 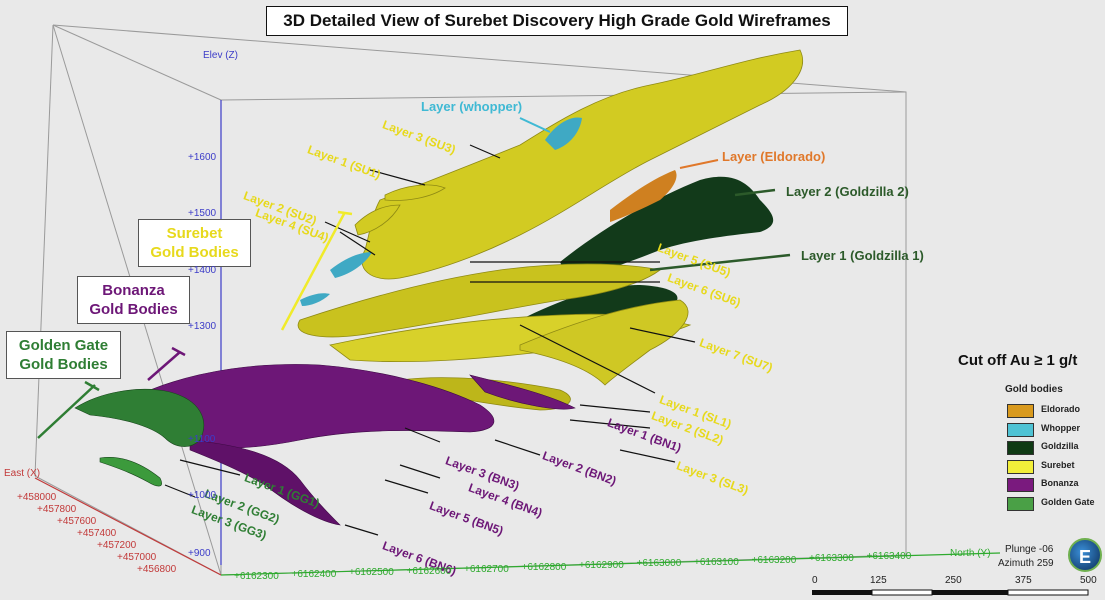 I want to click on elev-tick: +1100, so click(x=202, y=439).